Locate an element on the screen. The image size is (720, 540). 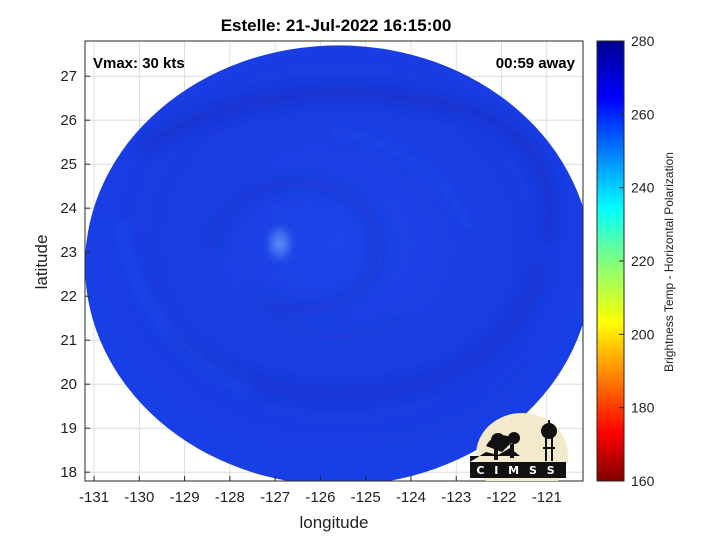
x-tick-label: -121 is located at coordinates (547, 497).